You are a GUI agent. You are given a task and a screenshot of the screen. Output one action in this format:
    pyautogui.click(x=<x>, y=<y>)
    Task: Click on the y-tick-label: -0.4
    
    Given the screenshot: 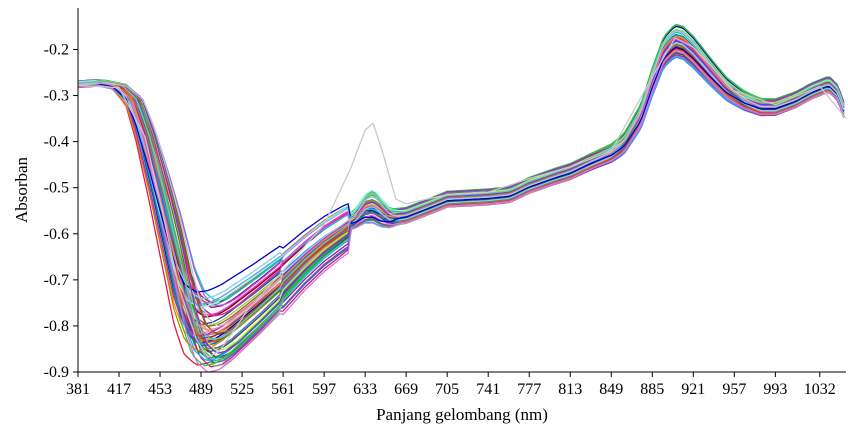 What is the action you would take?
    pyautogui.click(x=56, y=142)
    